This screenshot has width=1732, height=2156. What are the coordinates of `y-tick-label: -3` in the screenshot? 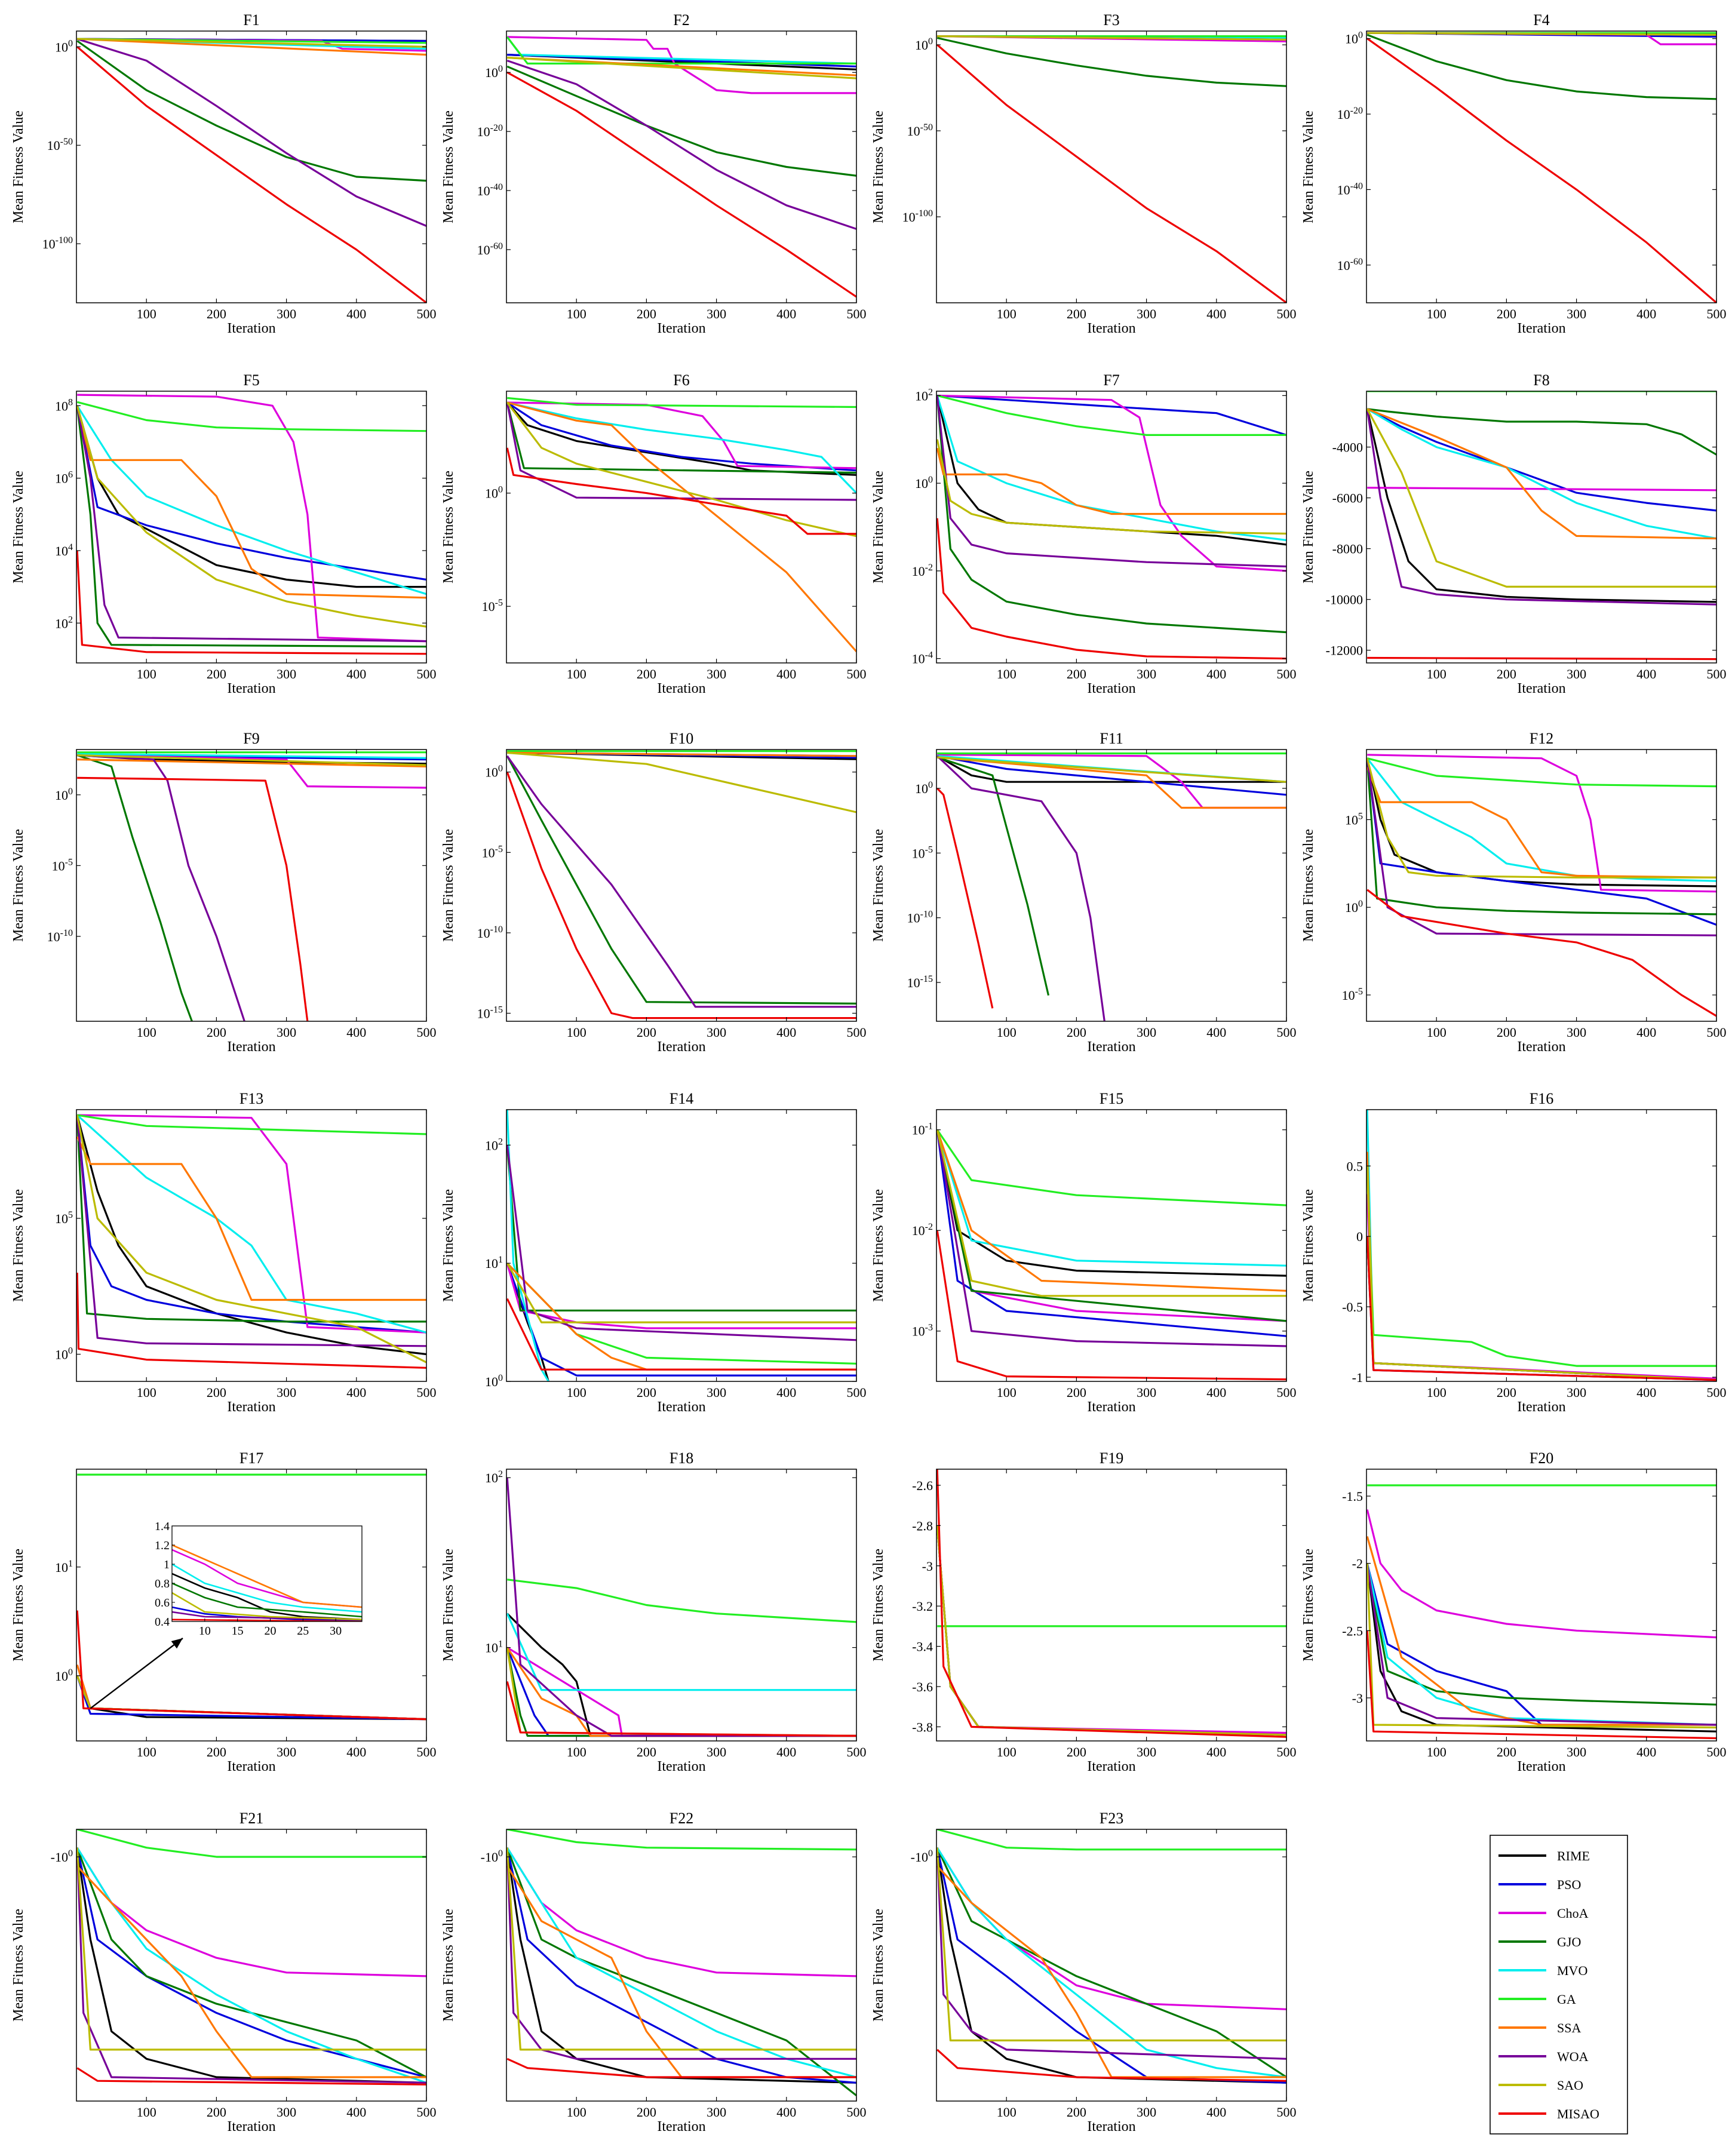 It's located at (927, 1566).